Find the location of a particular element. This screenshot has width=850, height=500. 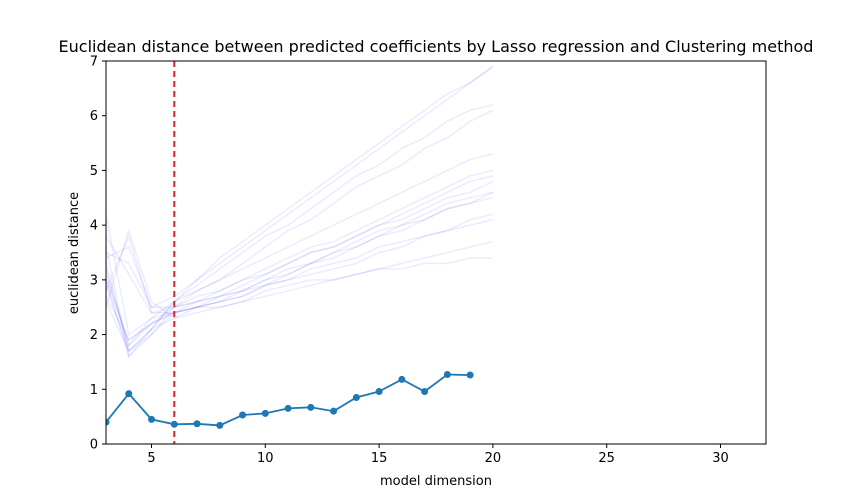

y-tick-label: 0 is located at coordinates (94, 445).